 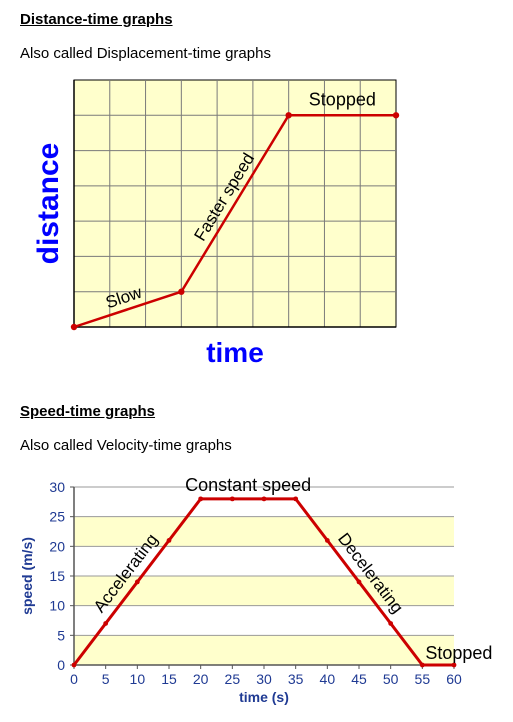 I want to click on y-axis-label: speed (m/s), so click(x=27, y=576).